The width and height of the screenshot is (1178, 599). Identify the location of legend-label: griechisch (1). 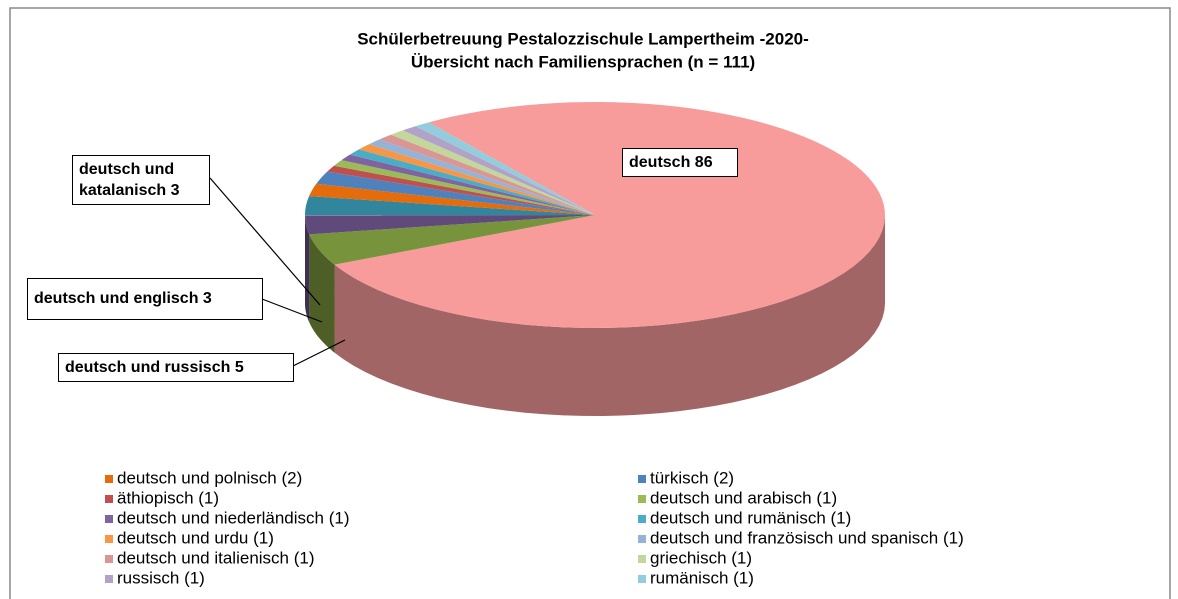
(701, 557).